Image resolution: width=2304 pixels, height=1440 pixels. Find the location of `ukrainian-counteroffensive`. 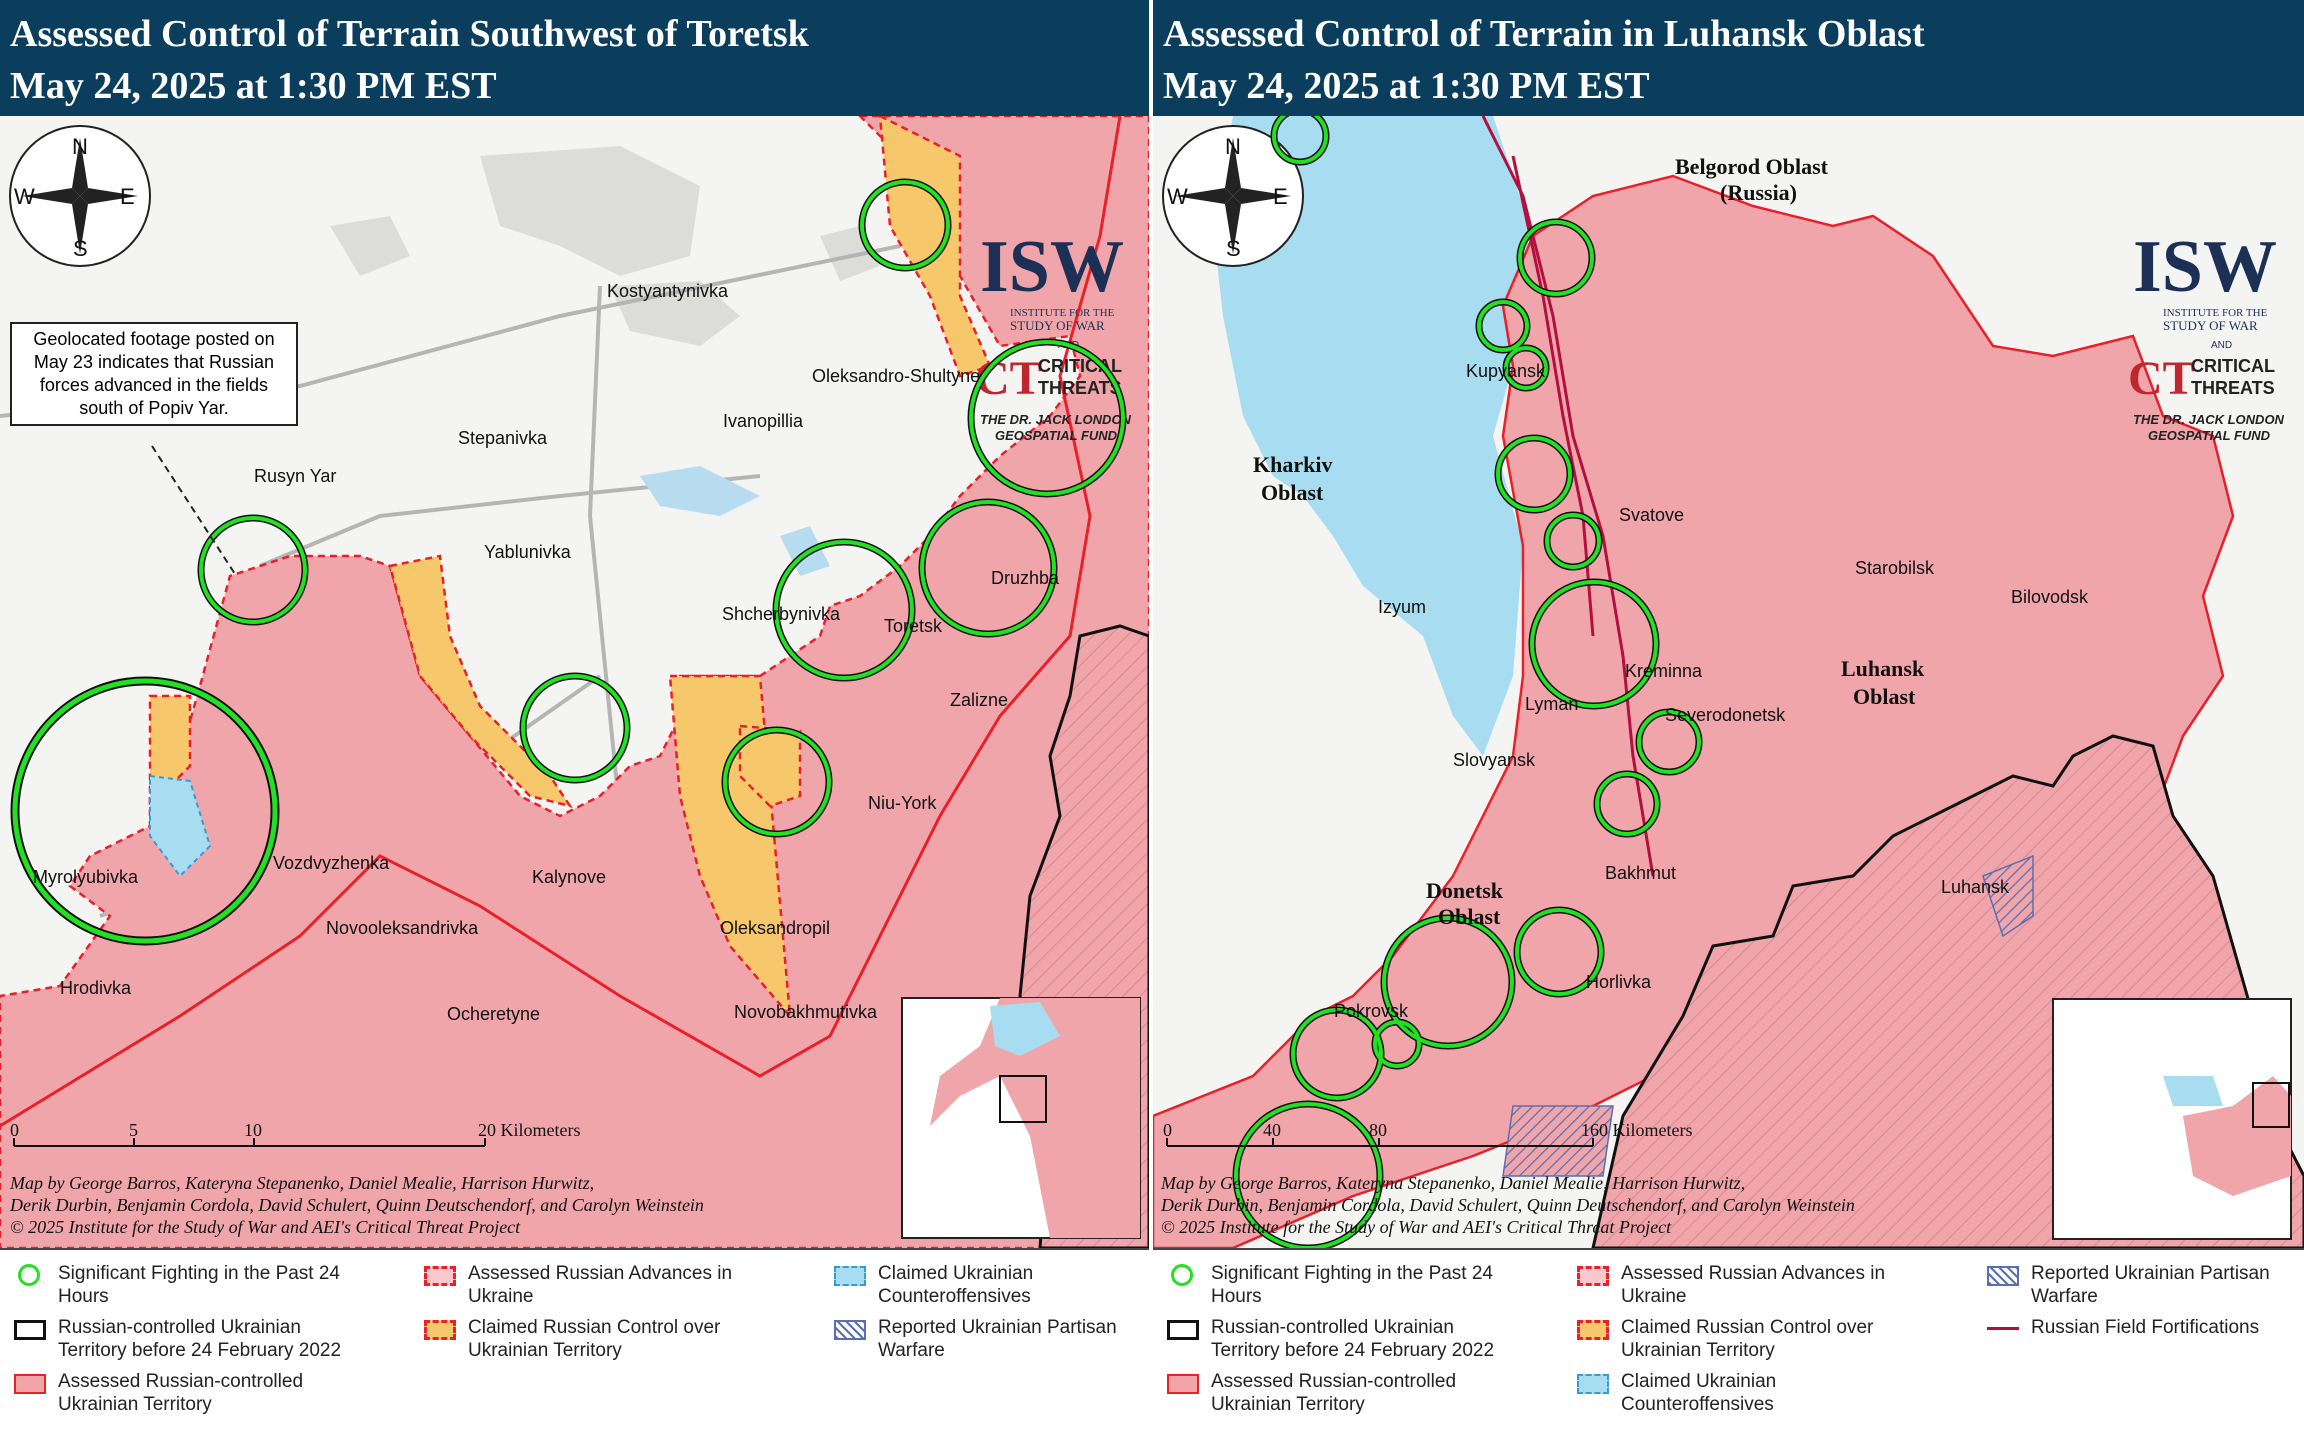

ukrainian-counteroffensive is located at coordinates (180, 826).